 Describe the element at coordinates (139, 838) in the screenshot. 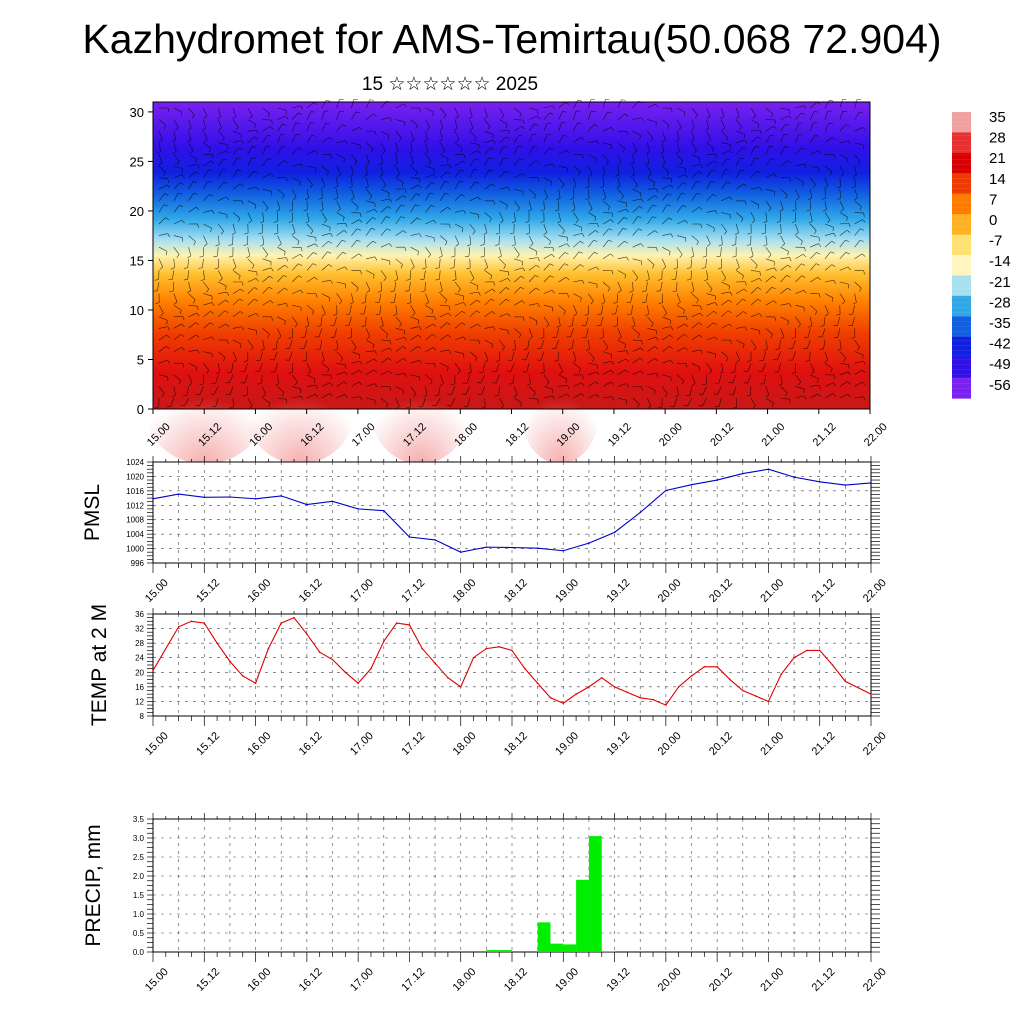

I see `y-tick-label: 3.0` at that location.